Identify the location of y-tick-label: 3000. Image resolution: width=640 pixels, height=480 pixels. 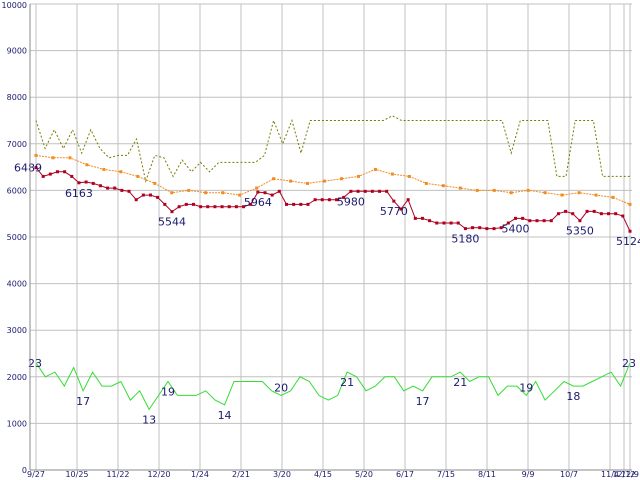
(17, 330).